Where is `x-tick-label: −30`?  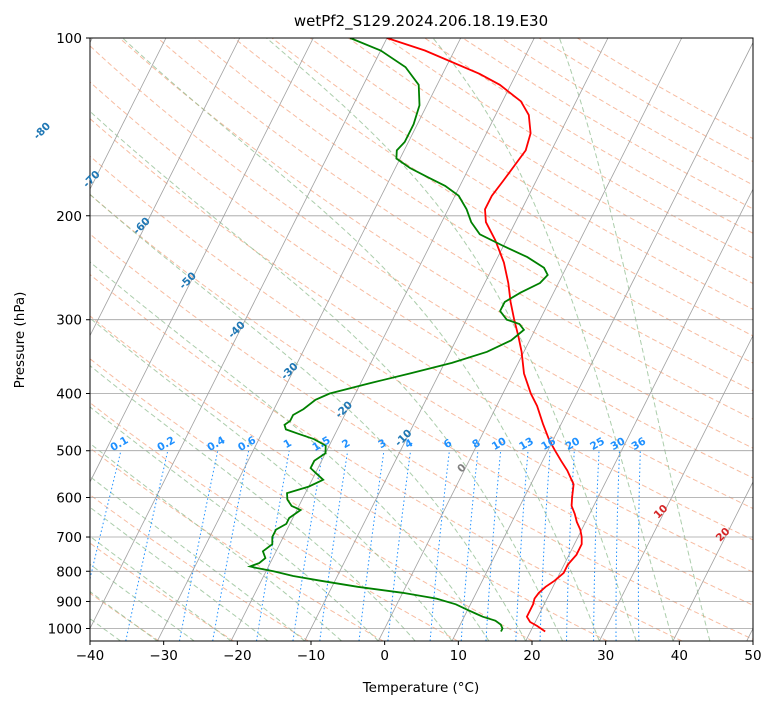
x-tick-label: −30 is located at coordinates (163, 656).